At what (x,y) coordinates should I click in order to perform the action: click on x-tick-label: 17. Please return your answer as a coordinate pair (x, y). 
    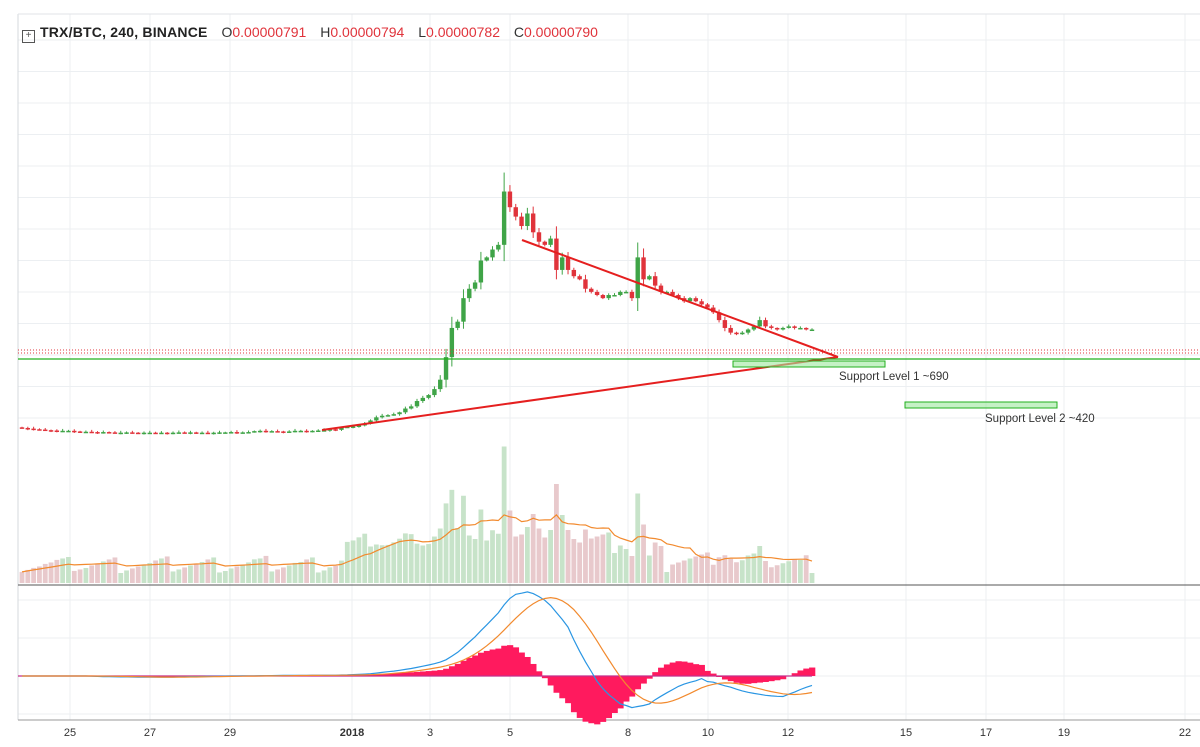
    Looking at the image, I should click on (986, 733).